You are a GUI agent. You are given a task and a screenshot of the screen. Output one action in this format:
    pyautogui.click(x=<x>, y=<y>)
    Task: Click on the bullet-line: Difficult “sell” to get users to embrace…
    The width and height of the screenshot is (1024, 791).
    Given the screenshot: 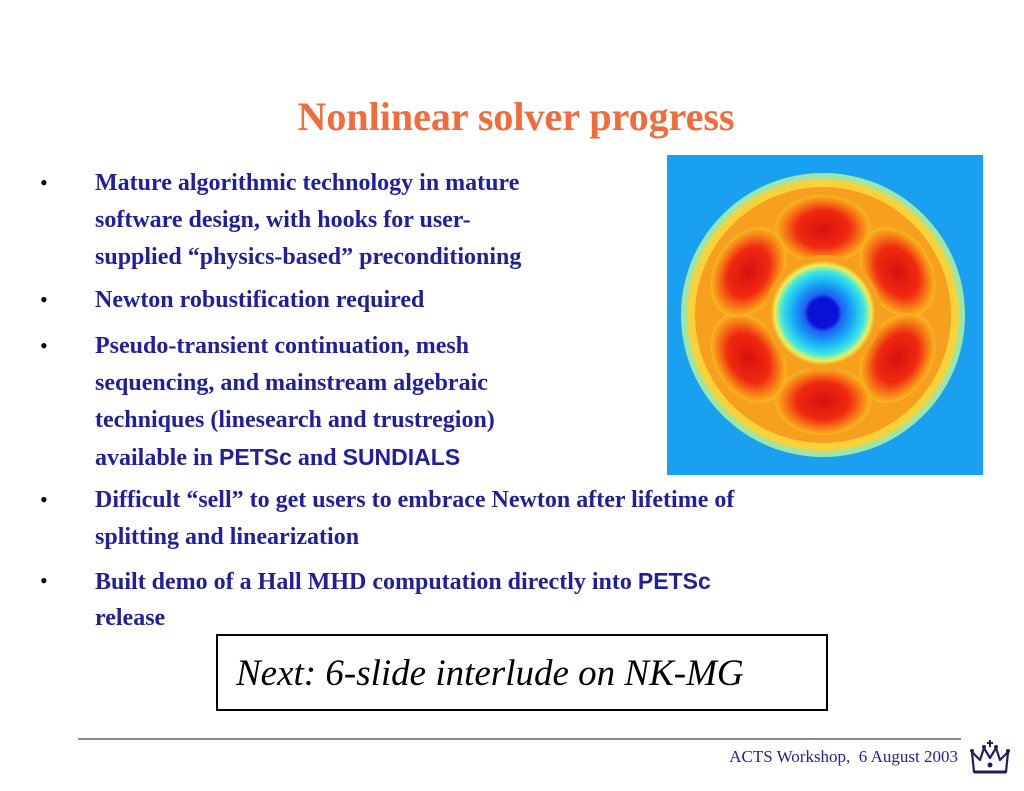 What is the action you would take?
    pyautogui.click(x=414, y=500)
    